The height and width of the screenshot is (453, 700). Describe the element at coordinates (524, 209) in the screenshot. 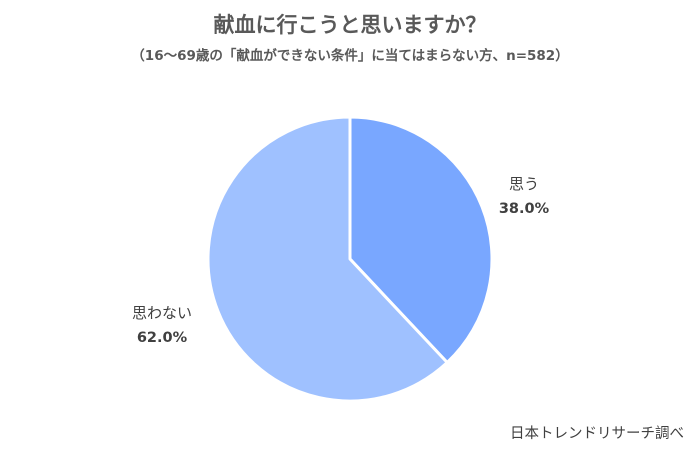

I see `slice-value-omou: 38.0%` at that location.